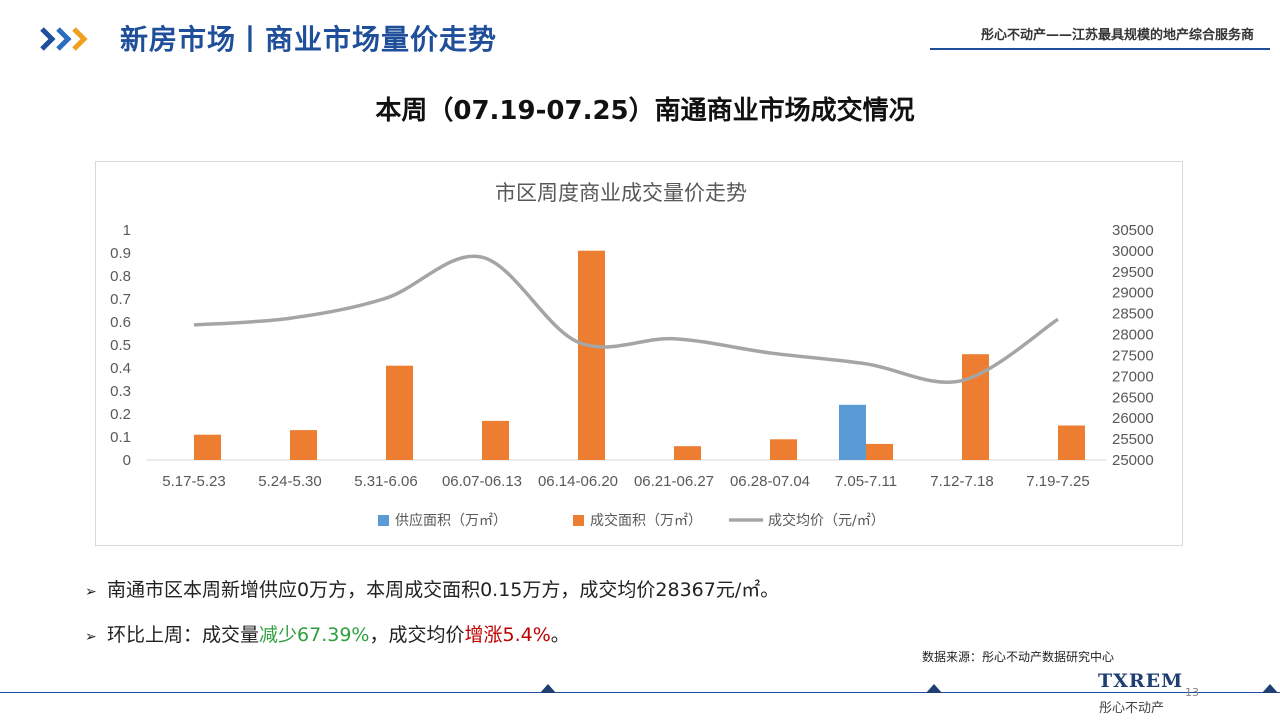  I want to click on y-right-tick-label: 26000, so click(1133, 418).